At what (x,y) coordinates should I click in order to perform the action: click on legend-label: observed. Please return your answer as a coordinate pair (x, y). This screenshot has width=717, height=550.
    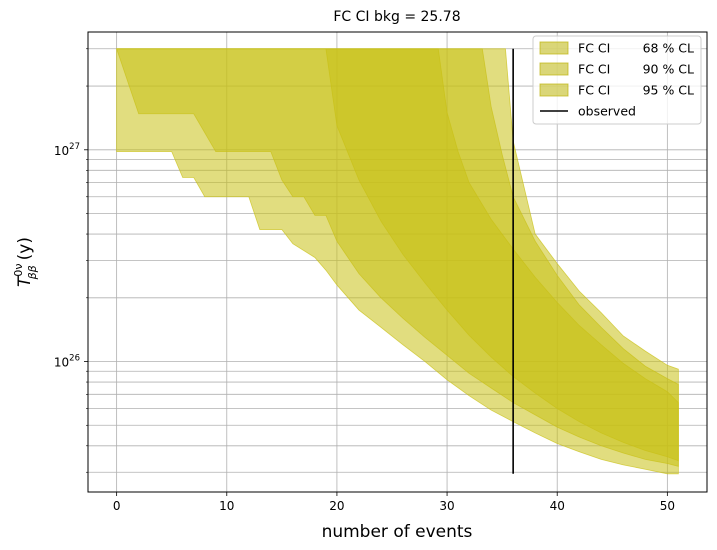
    Looking at the image, I should click on (607, 111).